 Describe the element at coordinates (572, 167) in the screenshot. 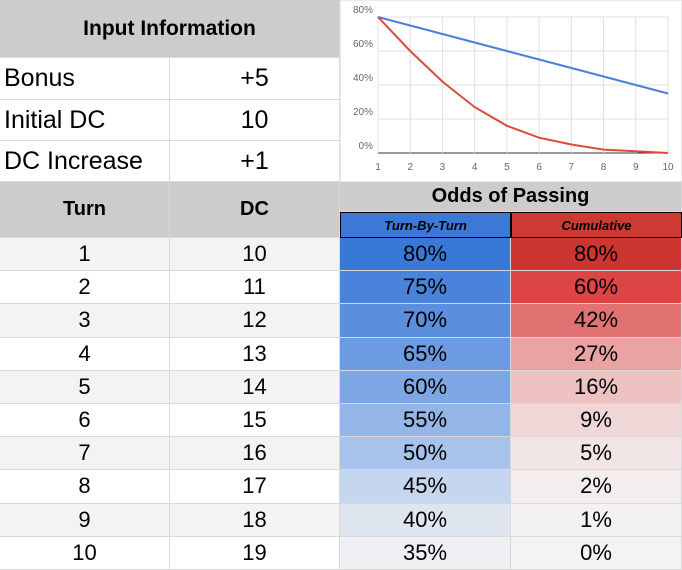

I see `x-tick-label: 7` at that location.